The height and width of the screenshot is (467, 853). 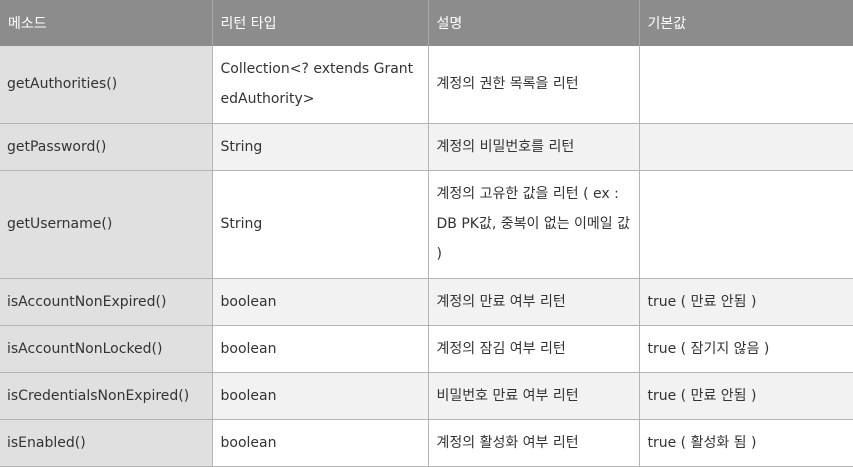 I want to click on method-cell: getUsername(), so click(x=106, y=224).